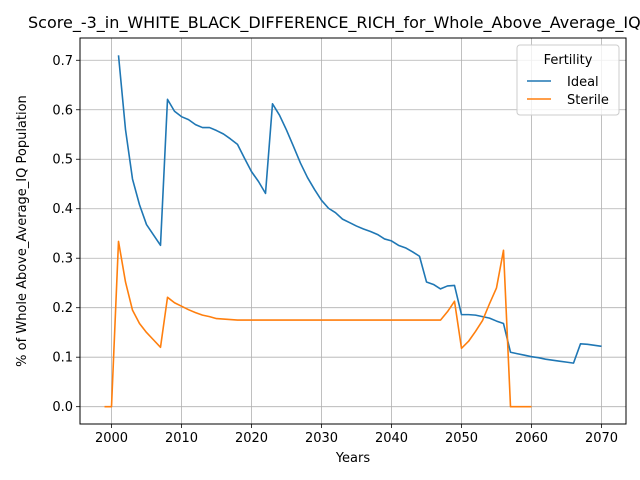  What do you see at coordinates (62, 209) in the screenshot?
I see `y-tick-label: 0.4` at bounding box center [62, 209].